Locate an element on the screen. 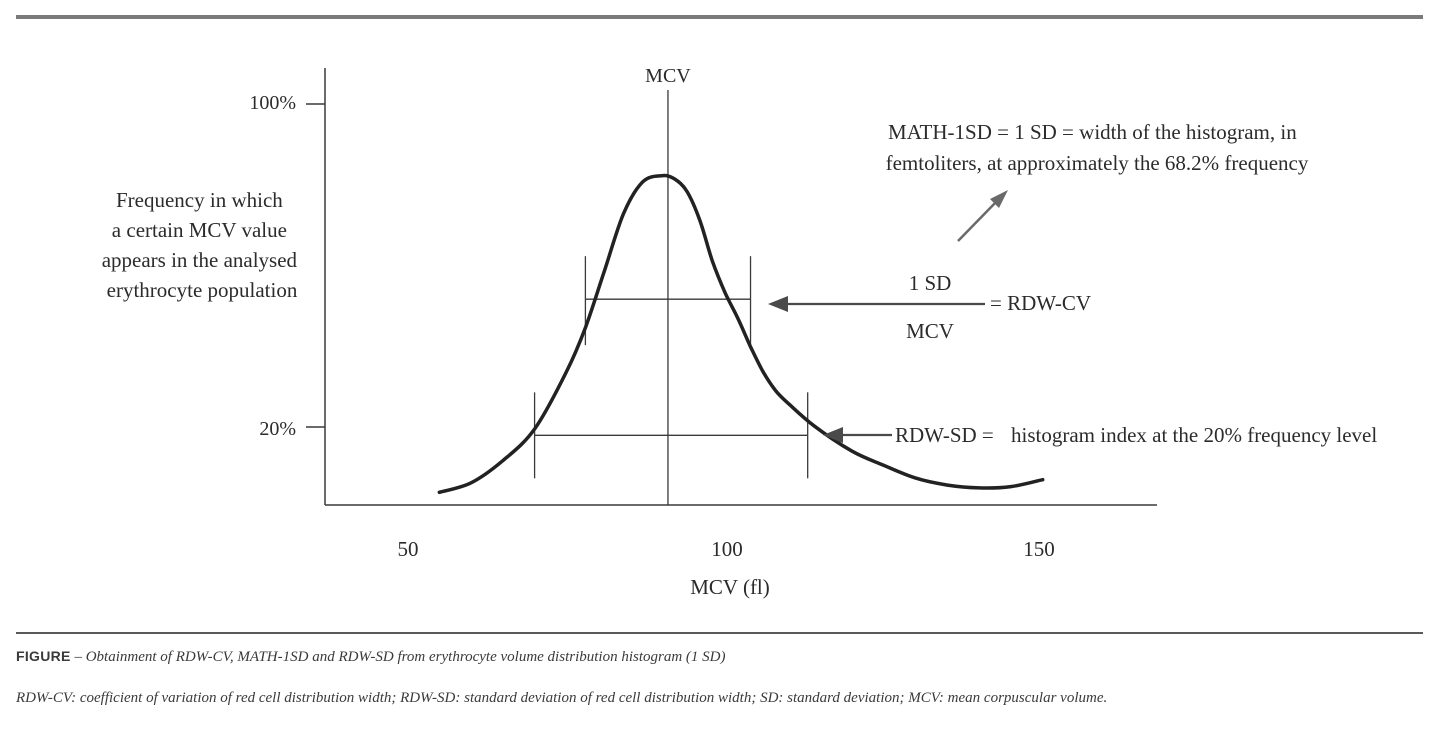 Image resolution: width=1440 pixels, height=751 pixels. x-tick-label-50: 50 is located at coordinates (408, 549).